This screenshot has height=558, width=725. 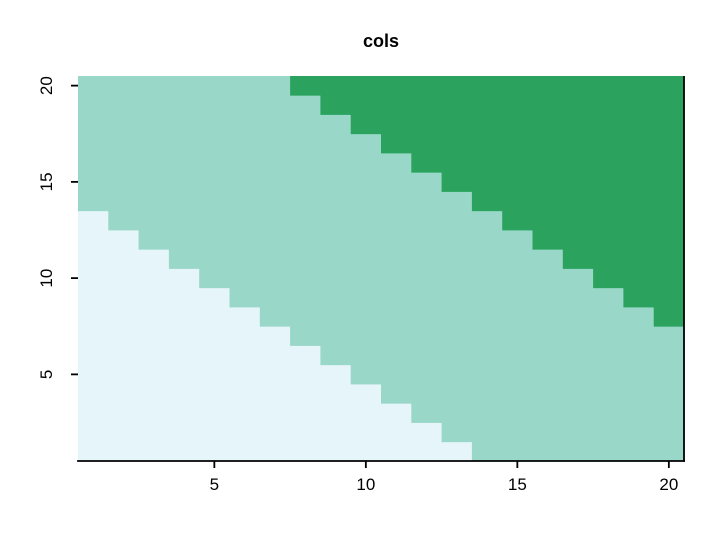 I want to click on y-axis-tick-label: 10, so click(x=46, y=278).